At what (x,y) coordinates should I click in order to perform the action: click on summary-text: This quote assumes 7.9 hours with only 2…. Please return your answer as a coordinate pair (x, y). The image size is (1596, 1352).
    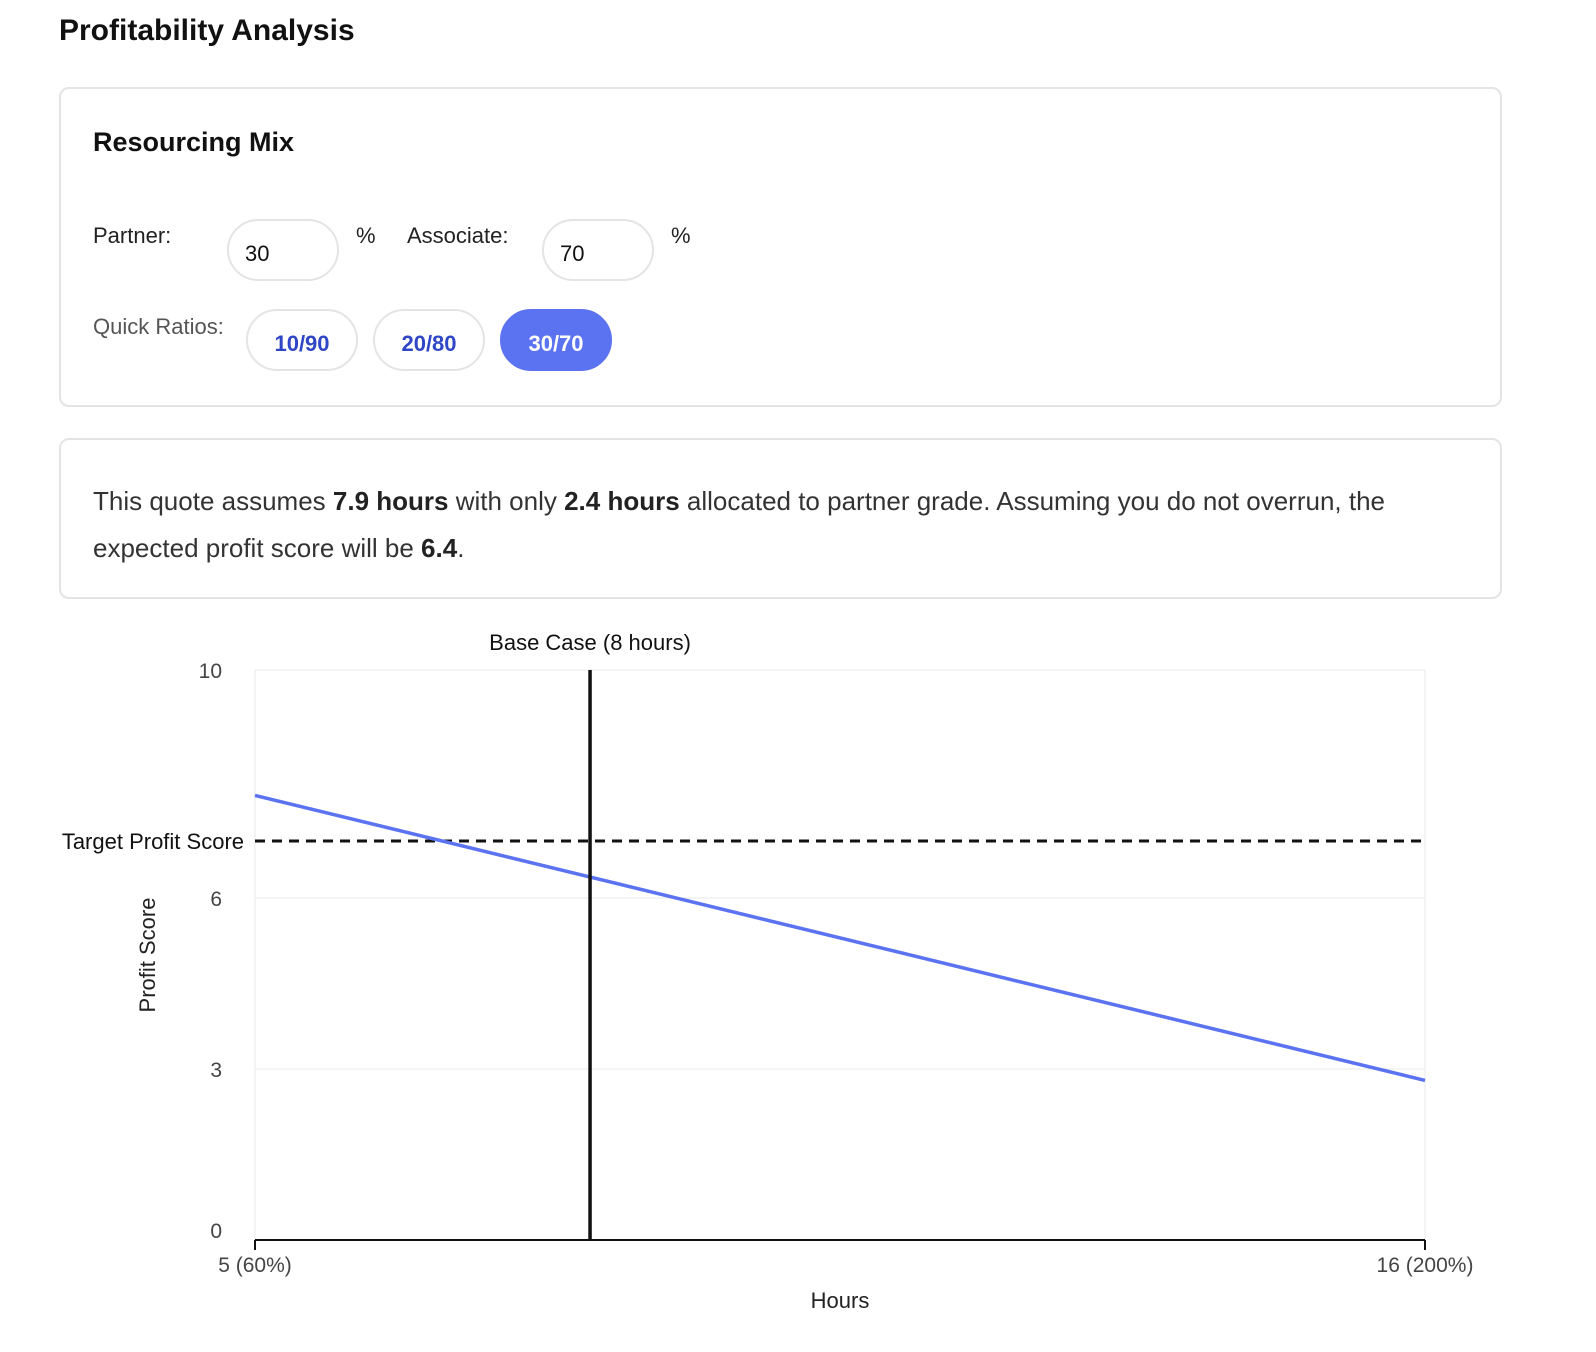
    Looking at the image, I should click on (739, 524).